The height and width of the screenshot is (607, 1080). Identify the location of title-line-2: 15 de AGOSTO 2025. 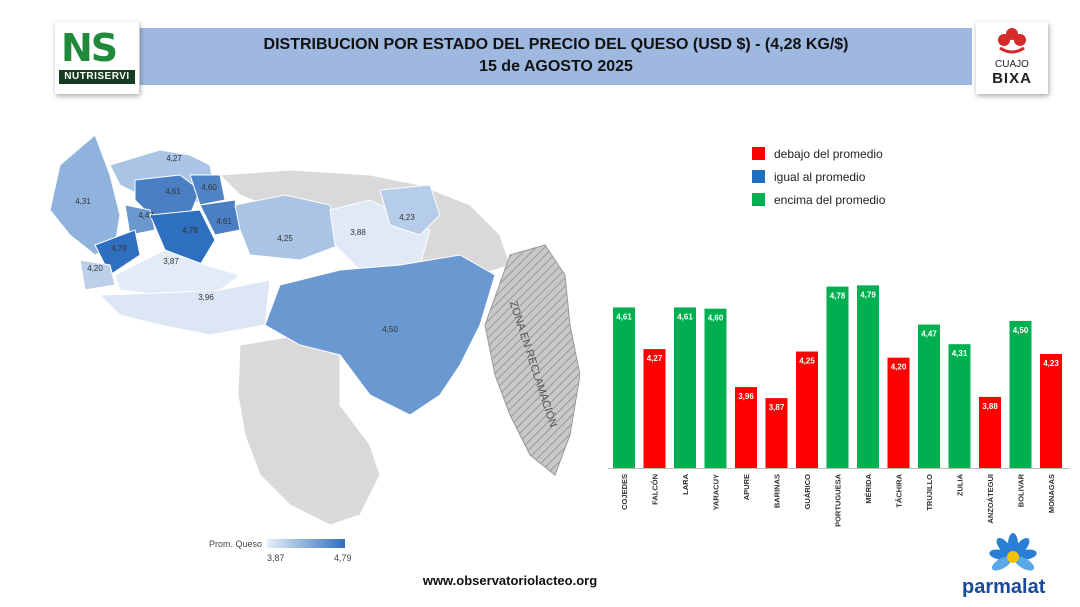
(556, 66).